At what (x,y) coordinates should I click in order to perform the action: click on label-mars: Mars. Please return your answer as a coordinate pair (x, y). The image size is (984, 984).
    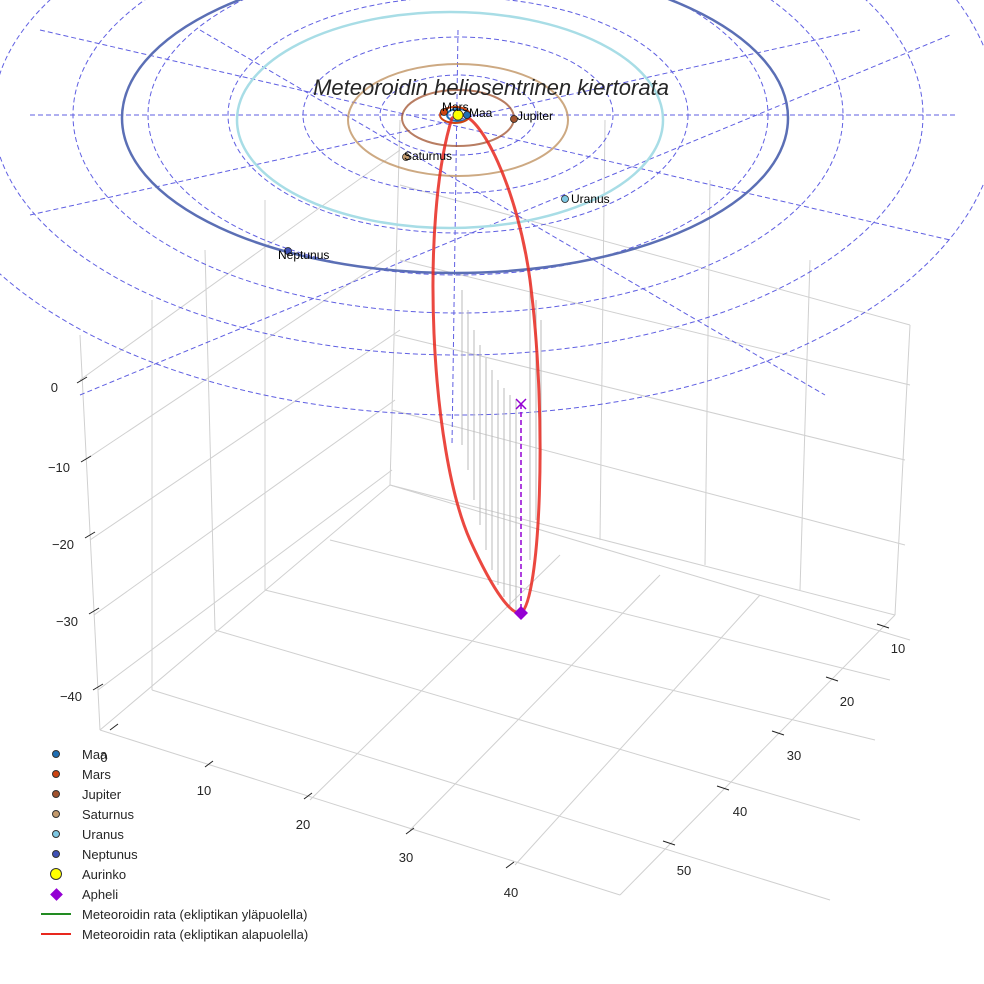
    Looking at the image, I should click on (455, 107).